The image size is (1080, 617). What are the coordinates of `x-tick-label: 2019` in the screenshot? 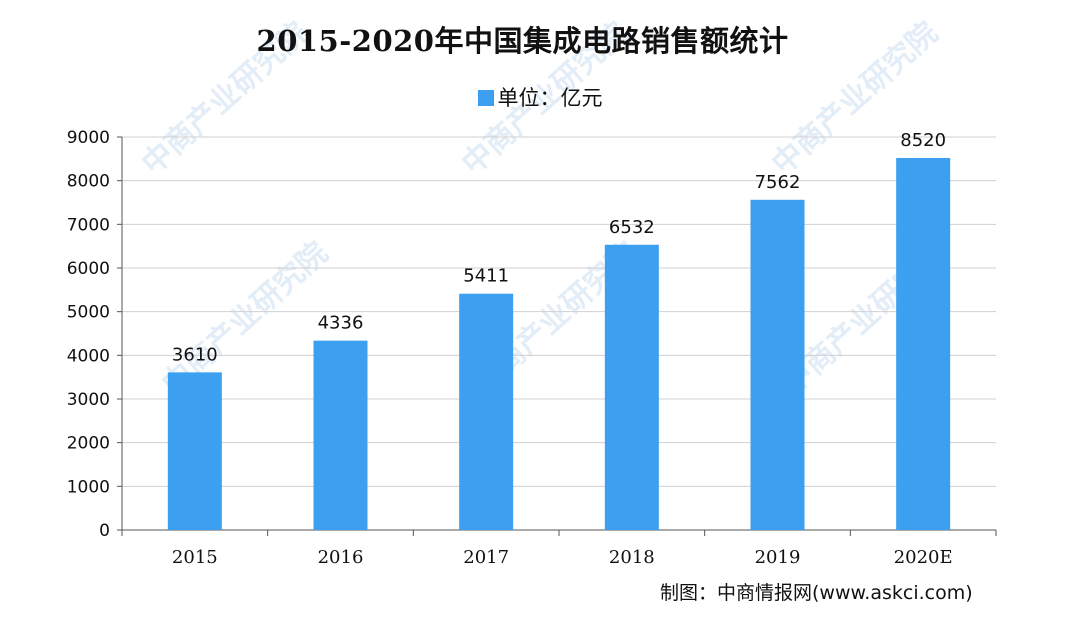 It's located at (778, 557).